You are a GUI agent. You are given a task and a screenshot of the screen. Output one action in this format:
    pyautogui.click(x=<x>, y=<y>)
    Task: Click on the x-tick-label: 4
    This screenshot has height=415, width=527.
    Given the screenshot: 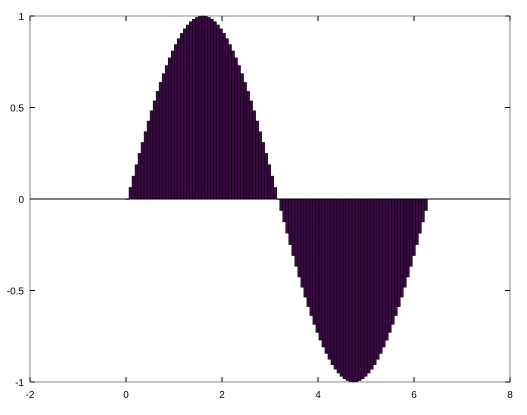 What is the action you would take?
    pyautogui.click(x=318, y=395)
    